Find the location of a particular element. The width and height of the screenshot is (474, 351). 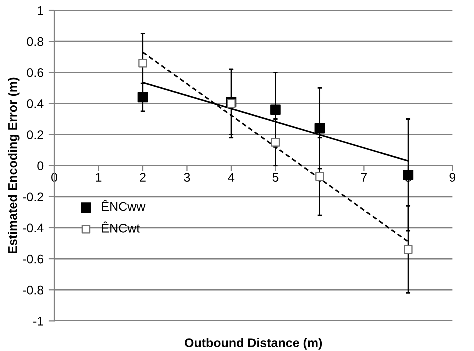

y-tick-label: 0.2 is located at coordinates (35, 135).